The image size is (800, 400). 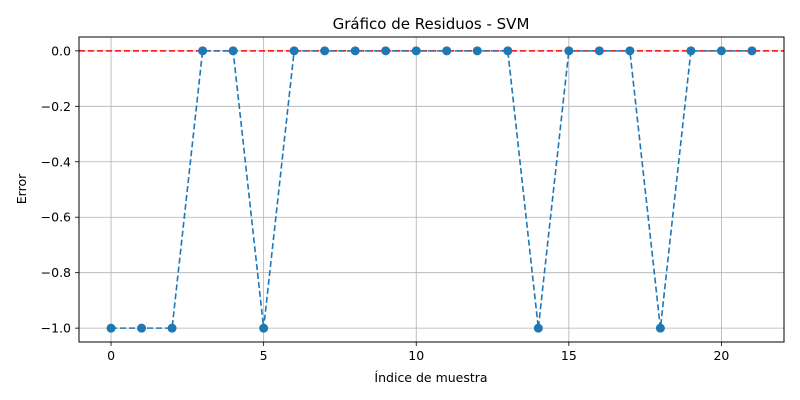 I want to click on y-tick-label: −0.2, so click(x=56, y=106).